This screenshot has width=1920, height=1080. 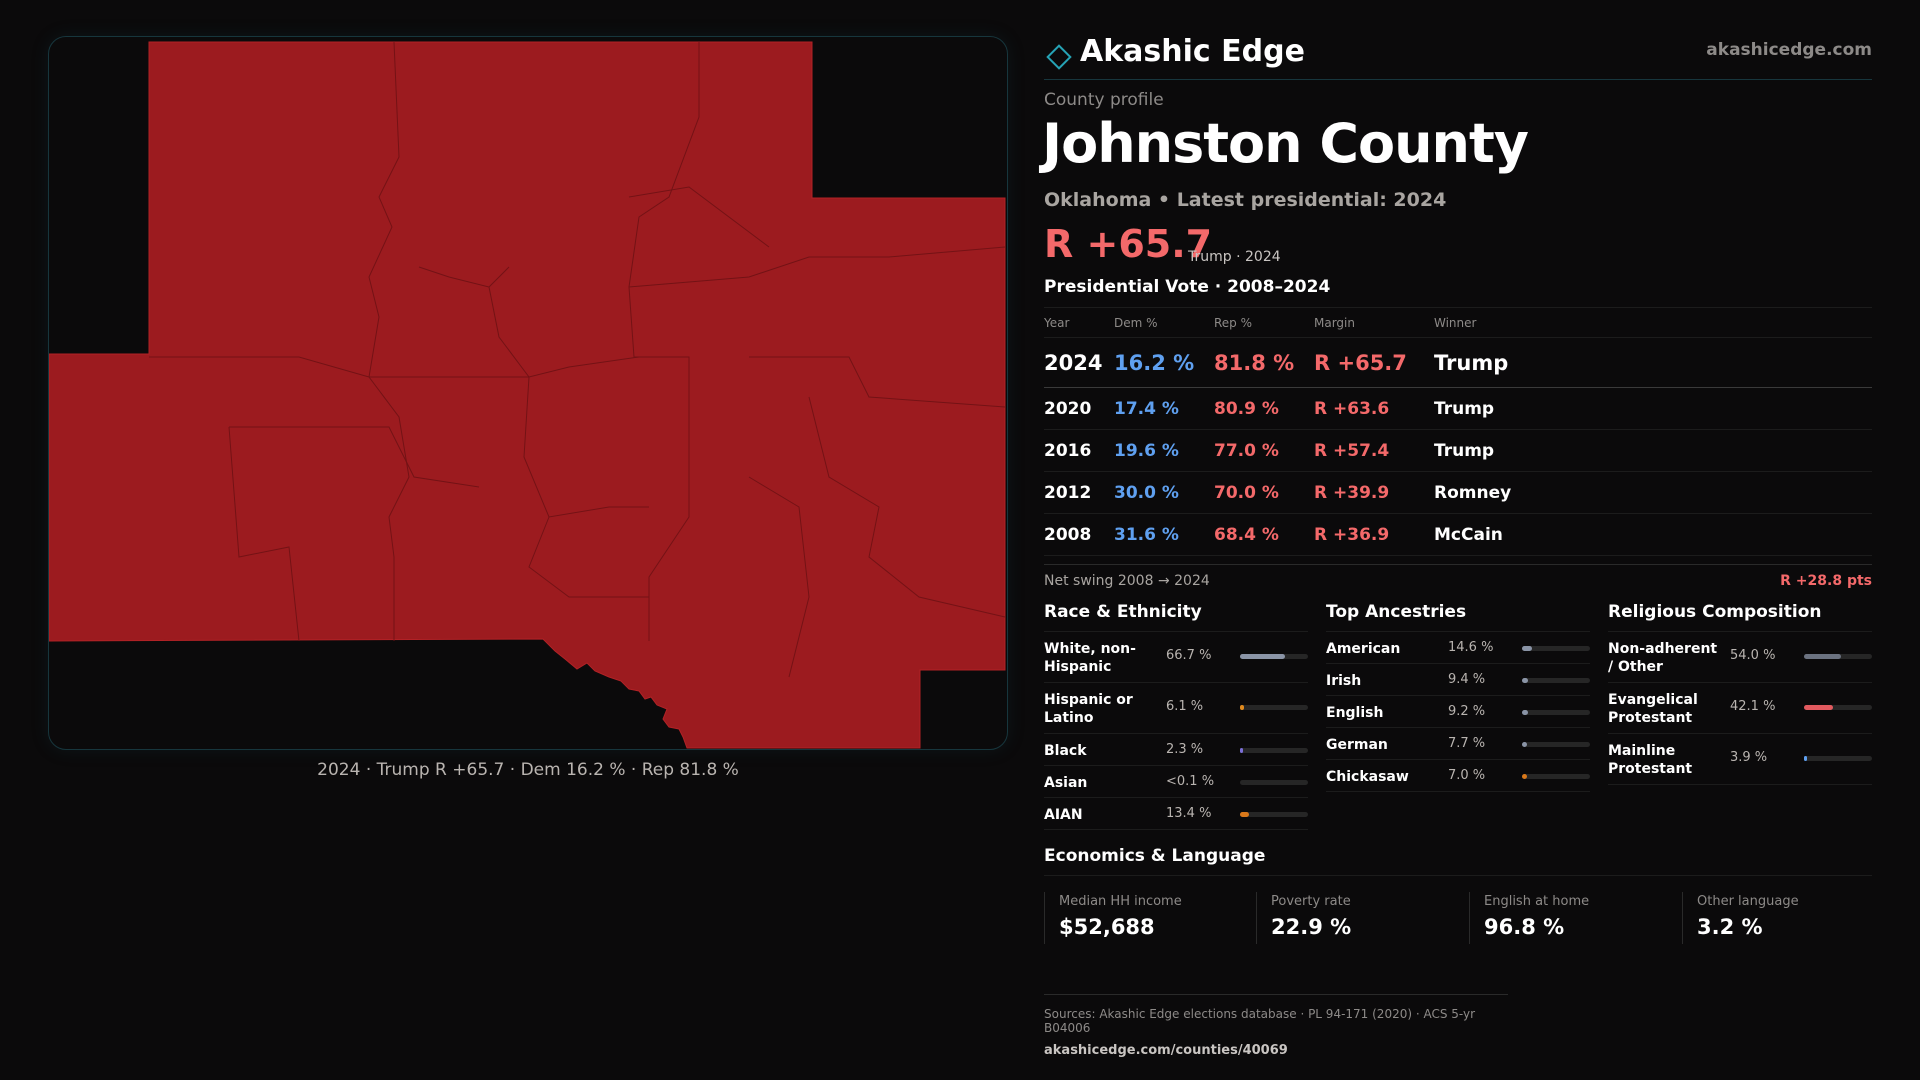 I want to click on table-row: 2020 17.4 % 80.9 % R +63.6 Trump, so click(x=1458, y=408).